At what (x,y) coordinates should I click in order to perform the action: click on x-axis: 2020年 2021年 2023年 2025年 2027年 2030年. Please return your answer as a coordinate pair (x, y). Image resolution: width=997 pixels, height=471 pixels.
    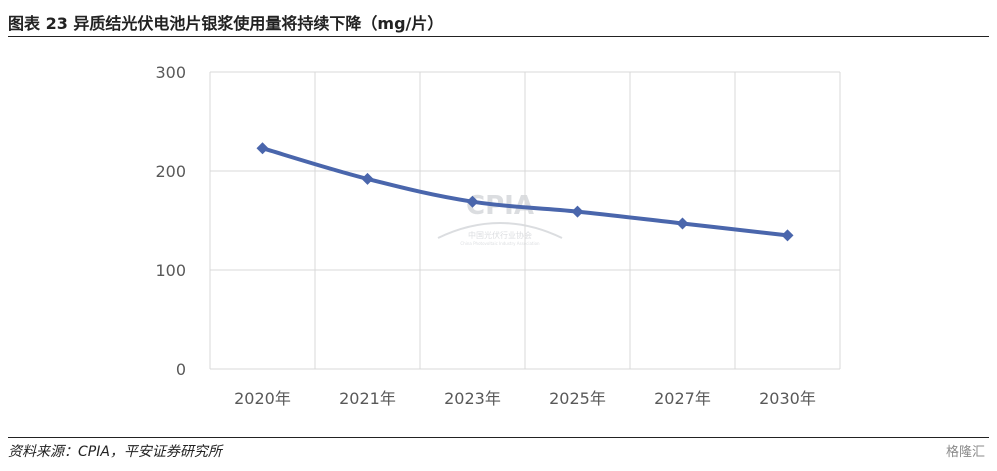
    Looking at the image, I should click on (525, 398).